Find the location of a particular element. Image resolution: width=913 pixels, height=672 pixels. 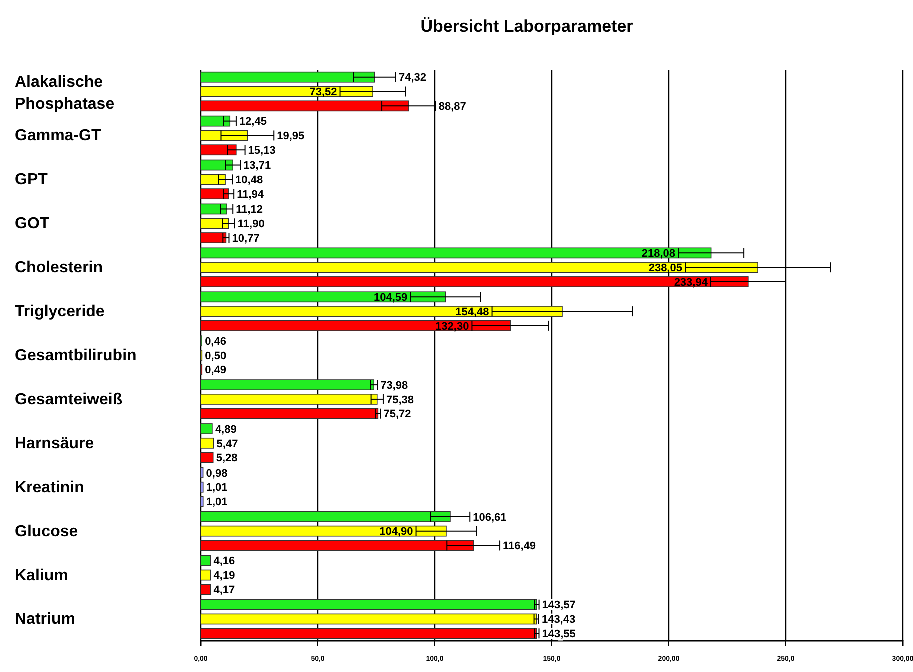

y-tick-label: Gesamteiweiß is located at coordinates (69, 399).